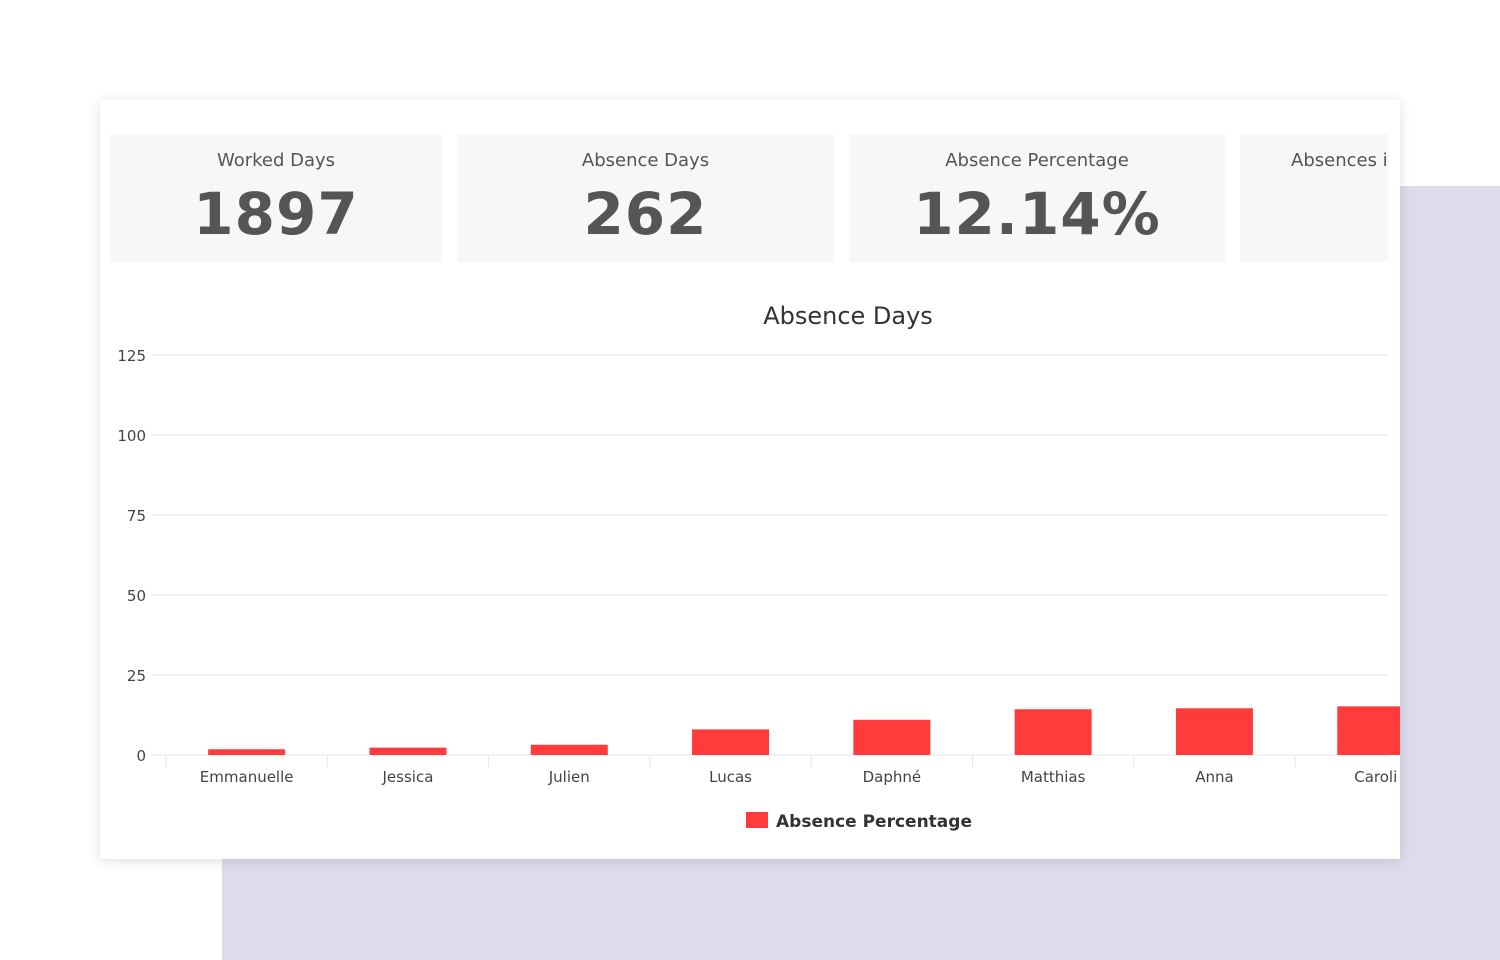 This screenshot has height=960, width=1500. What do you see at coordinates (1339, 160) in the screenshot?
I see `kpi-label: Absences in` at bounding box center [1339, 160].